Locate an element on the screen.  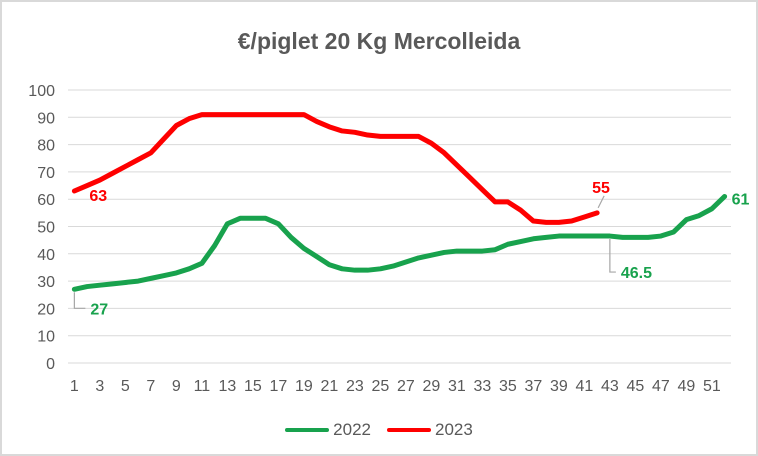
legend-label-2023: 2023 is located at coordinates (454, 429).